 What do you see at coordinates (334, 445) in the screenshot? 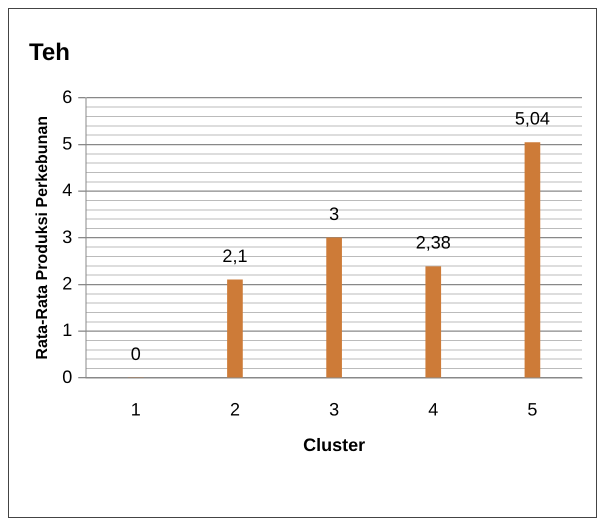
I see `x-axis-title: Cluster` at bounding box center [334, 445].